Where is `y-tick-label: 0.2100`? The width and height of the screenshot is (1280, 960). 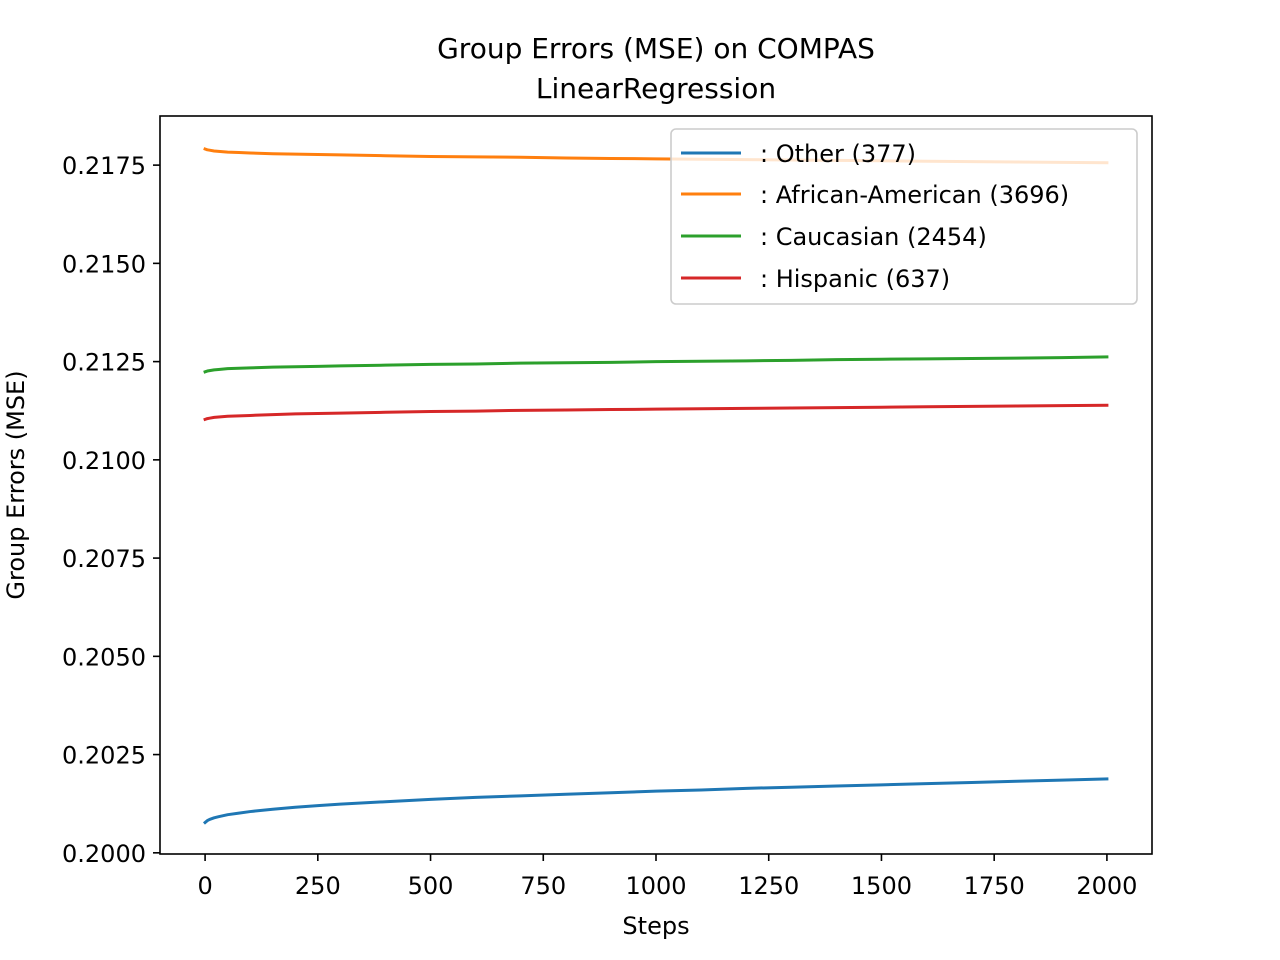 y-tick-label: 0.2100 is located at coordinates (104, 461).